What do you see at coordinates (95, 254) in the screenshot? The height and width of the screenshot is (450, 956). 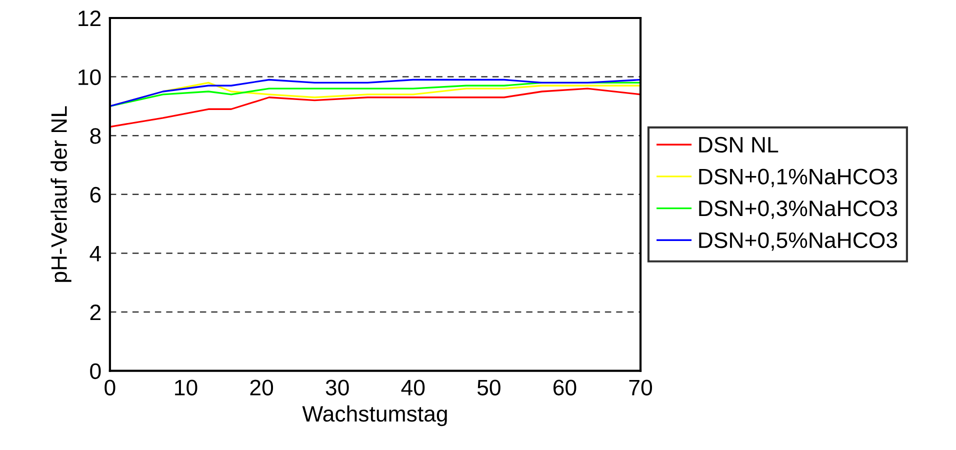 I see `y-tick-label: 4` at bounding box center [95, 254].